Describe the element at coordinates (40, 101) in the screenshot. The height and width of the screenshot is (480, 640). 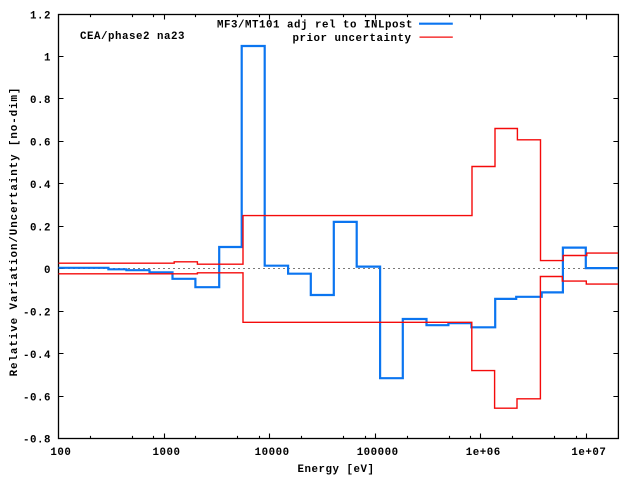
I see `svg-text: 0.8` at that location.